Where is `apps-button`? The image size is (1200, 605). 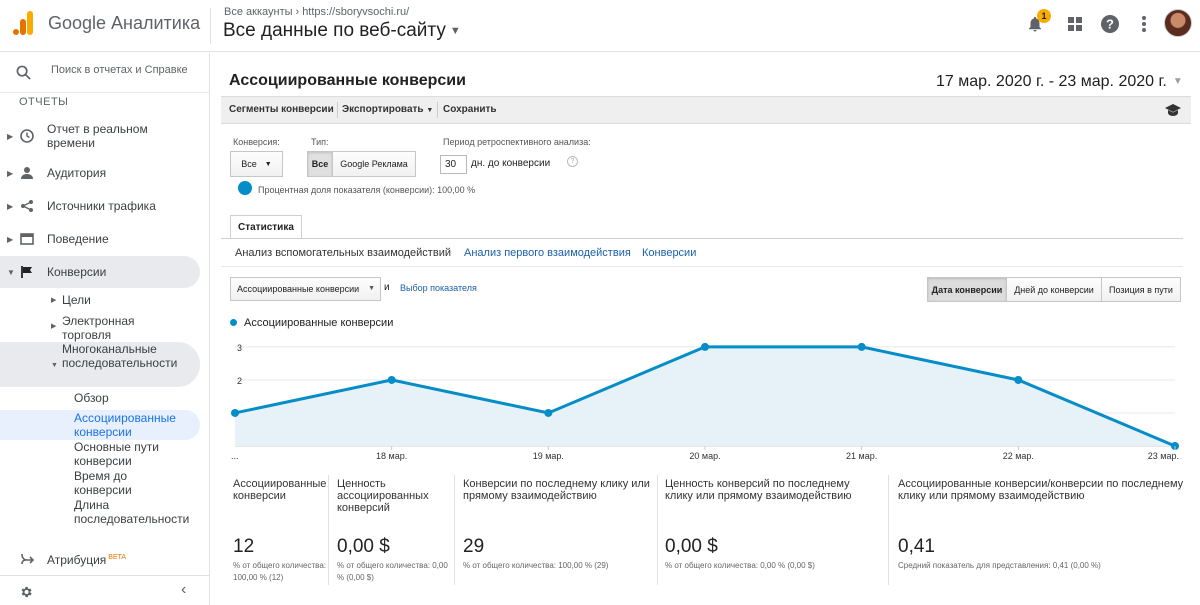
apps-button is located at coordinates (1075, 24).